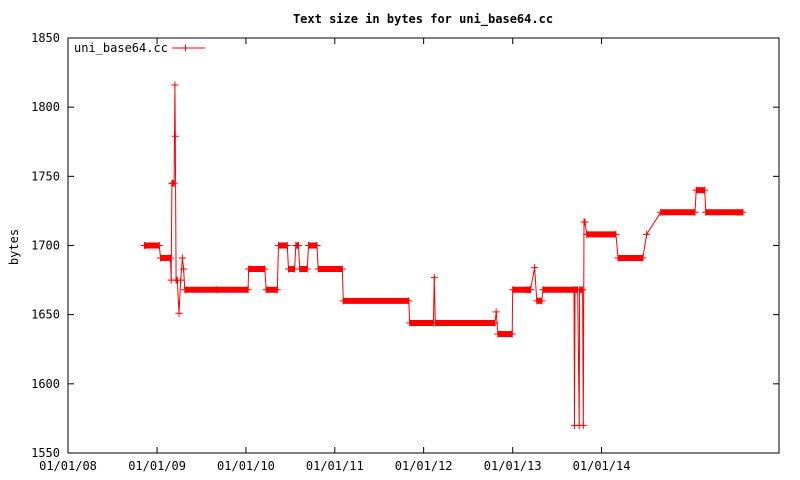  What do you see at coordinates (45, 315) in the screenshot?
I see `y-tick-label: 1650` at bounding box center [45, 315].